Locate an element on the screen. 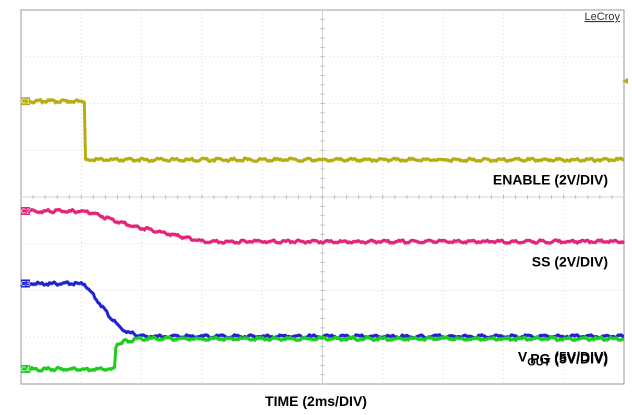 The image size is (632, 415). trace-label-c3: VOUT (5V/DIV) is located at coordinates (563, 358).